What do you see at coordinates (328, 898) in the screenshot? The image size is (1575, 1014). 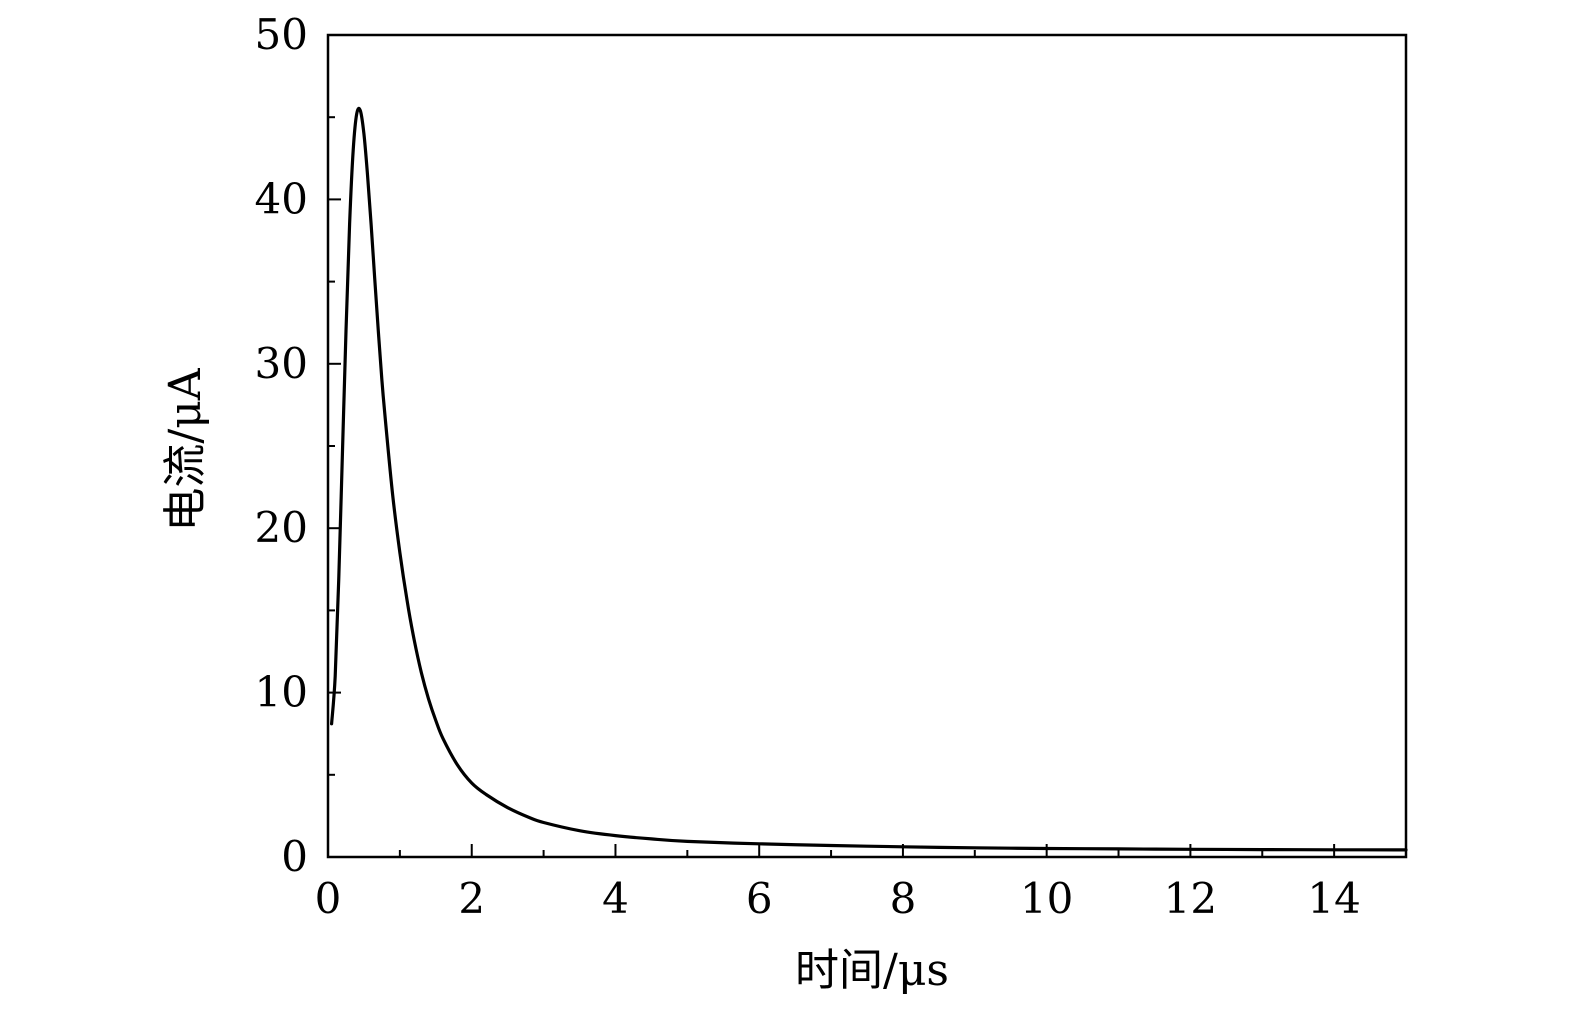 I see `x-tick-label: 0` at bounding box center [328, 898].